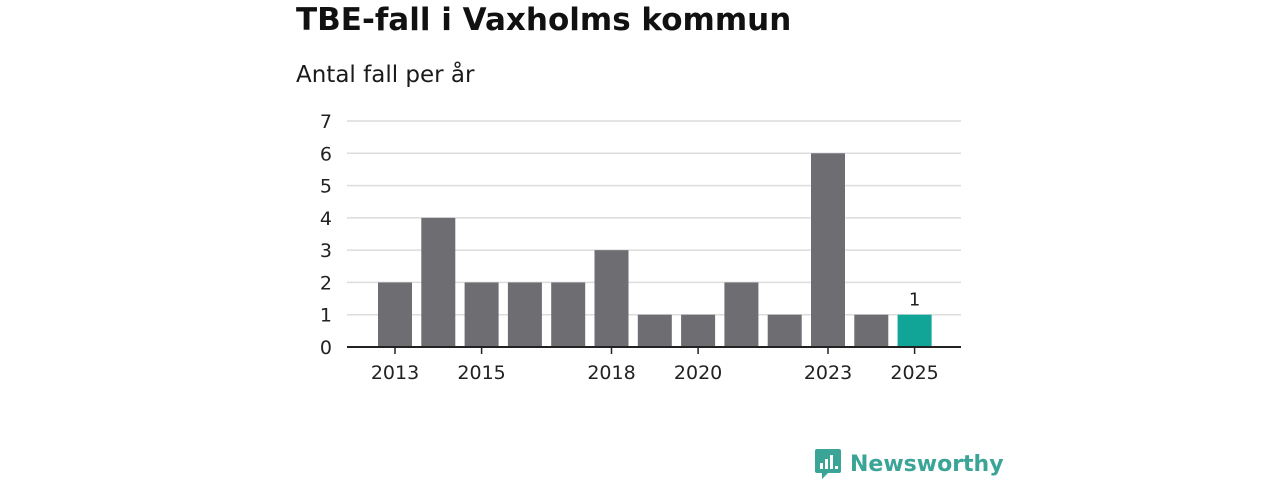 This screenshot has width=1280, height=484. Describe the element at coordinates (568, 314) in the screenshot. I see `bar-2017` at that location.